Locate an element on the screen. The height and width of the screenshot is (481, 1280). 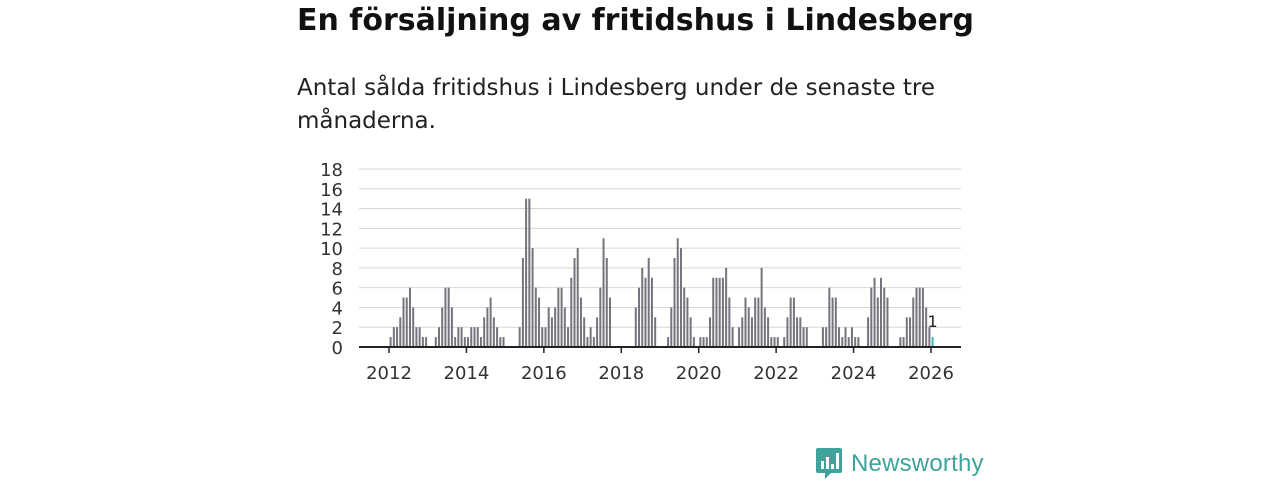
highlight-value-label: 1 is located at coordinates (933, 321).